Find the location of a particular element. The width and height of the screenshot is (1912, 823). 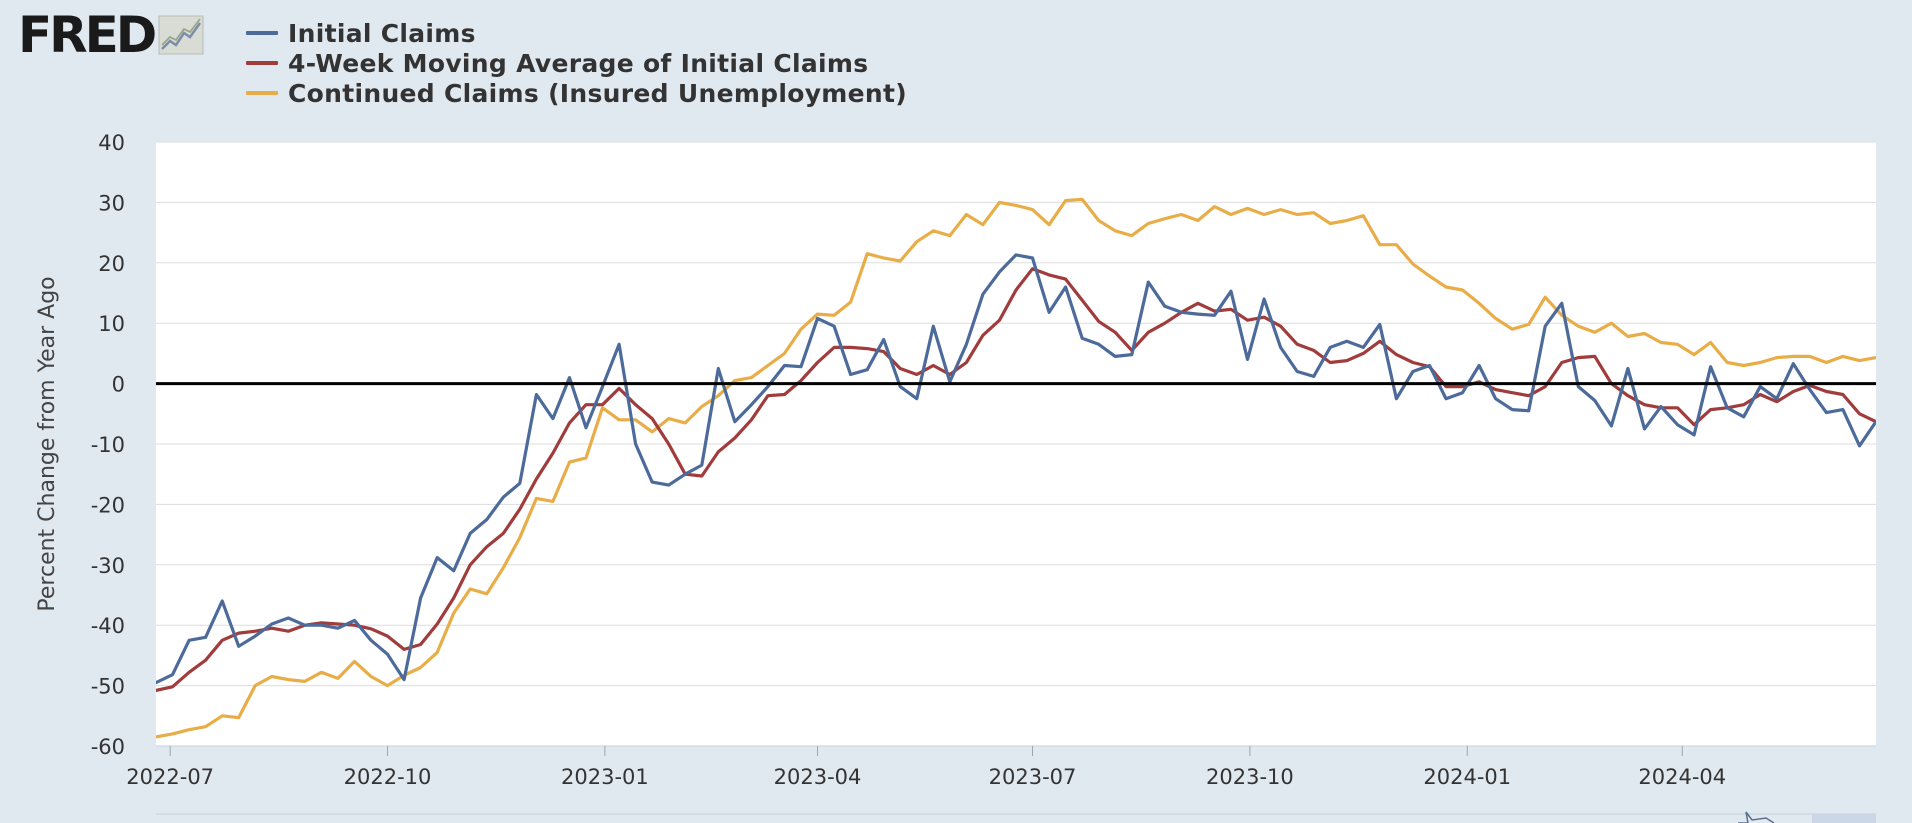

y-tick-label: 0 is located at coordinates (118, 385).